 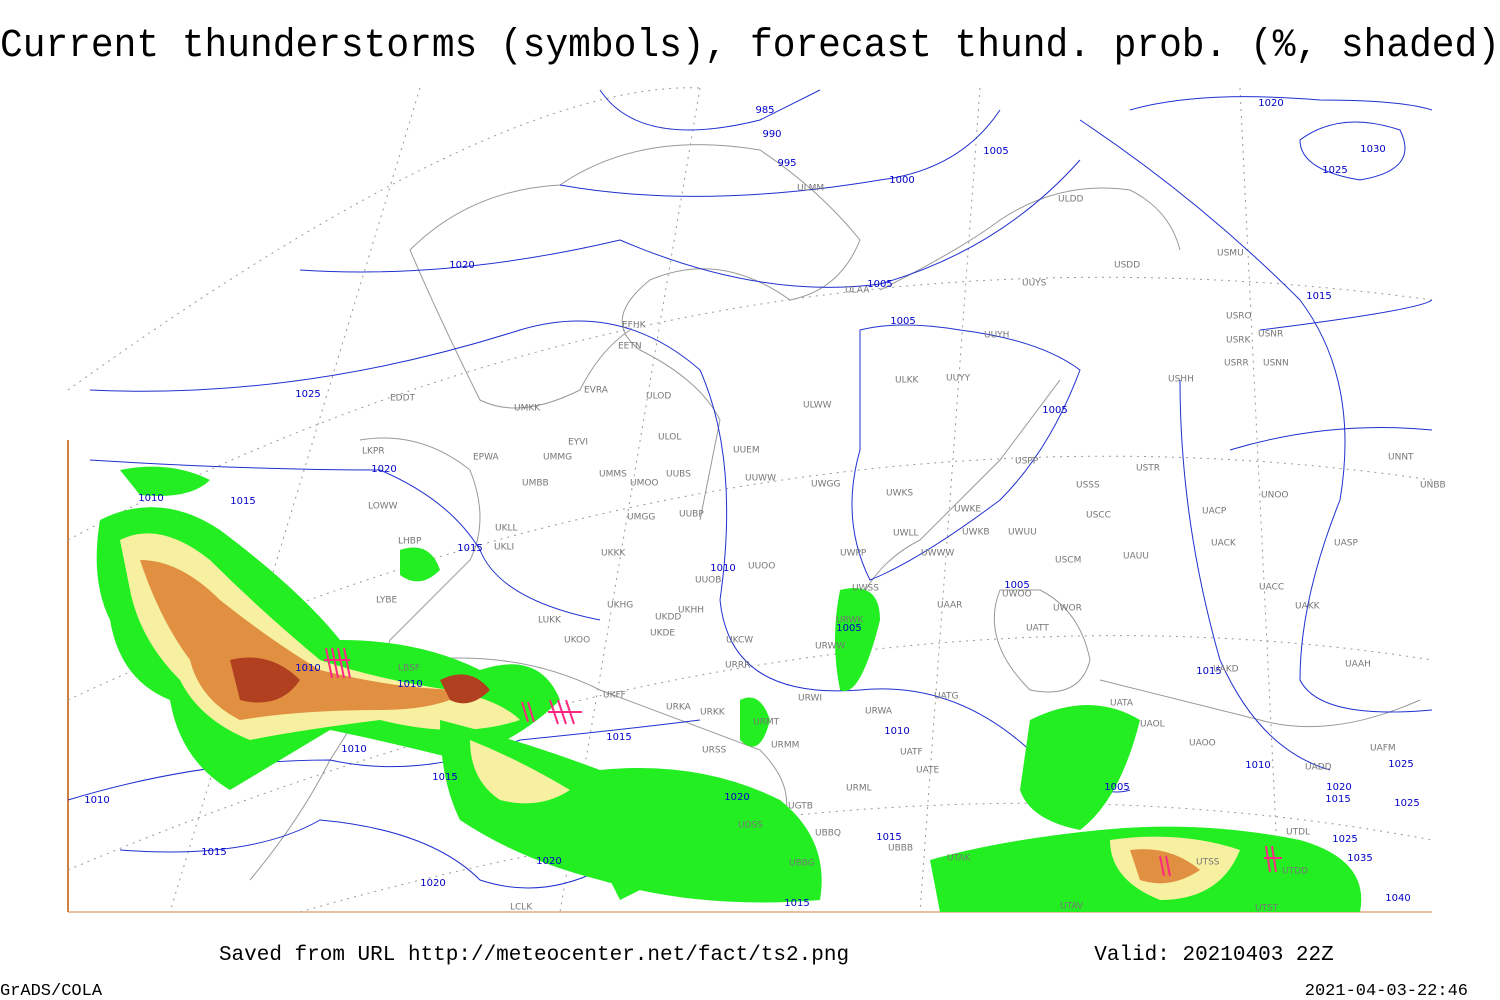 I want to click on station-label: UMKK, so click(x=527, y=409).